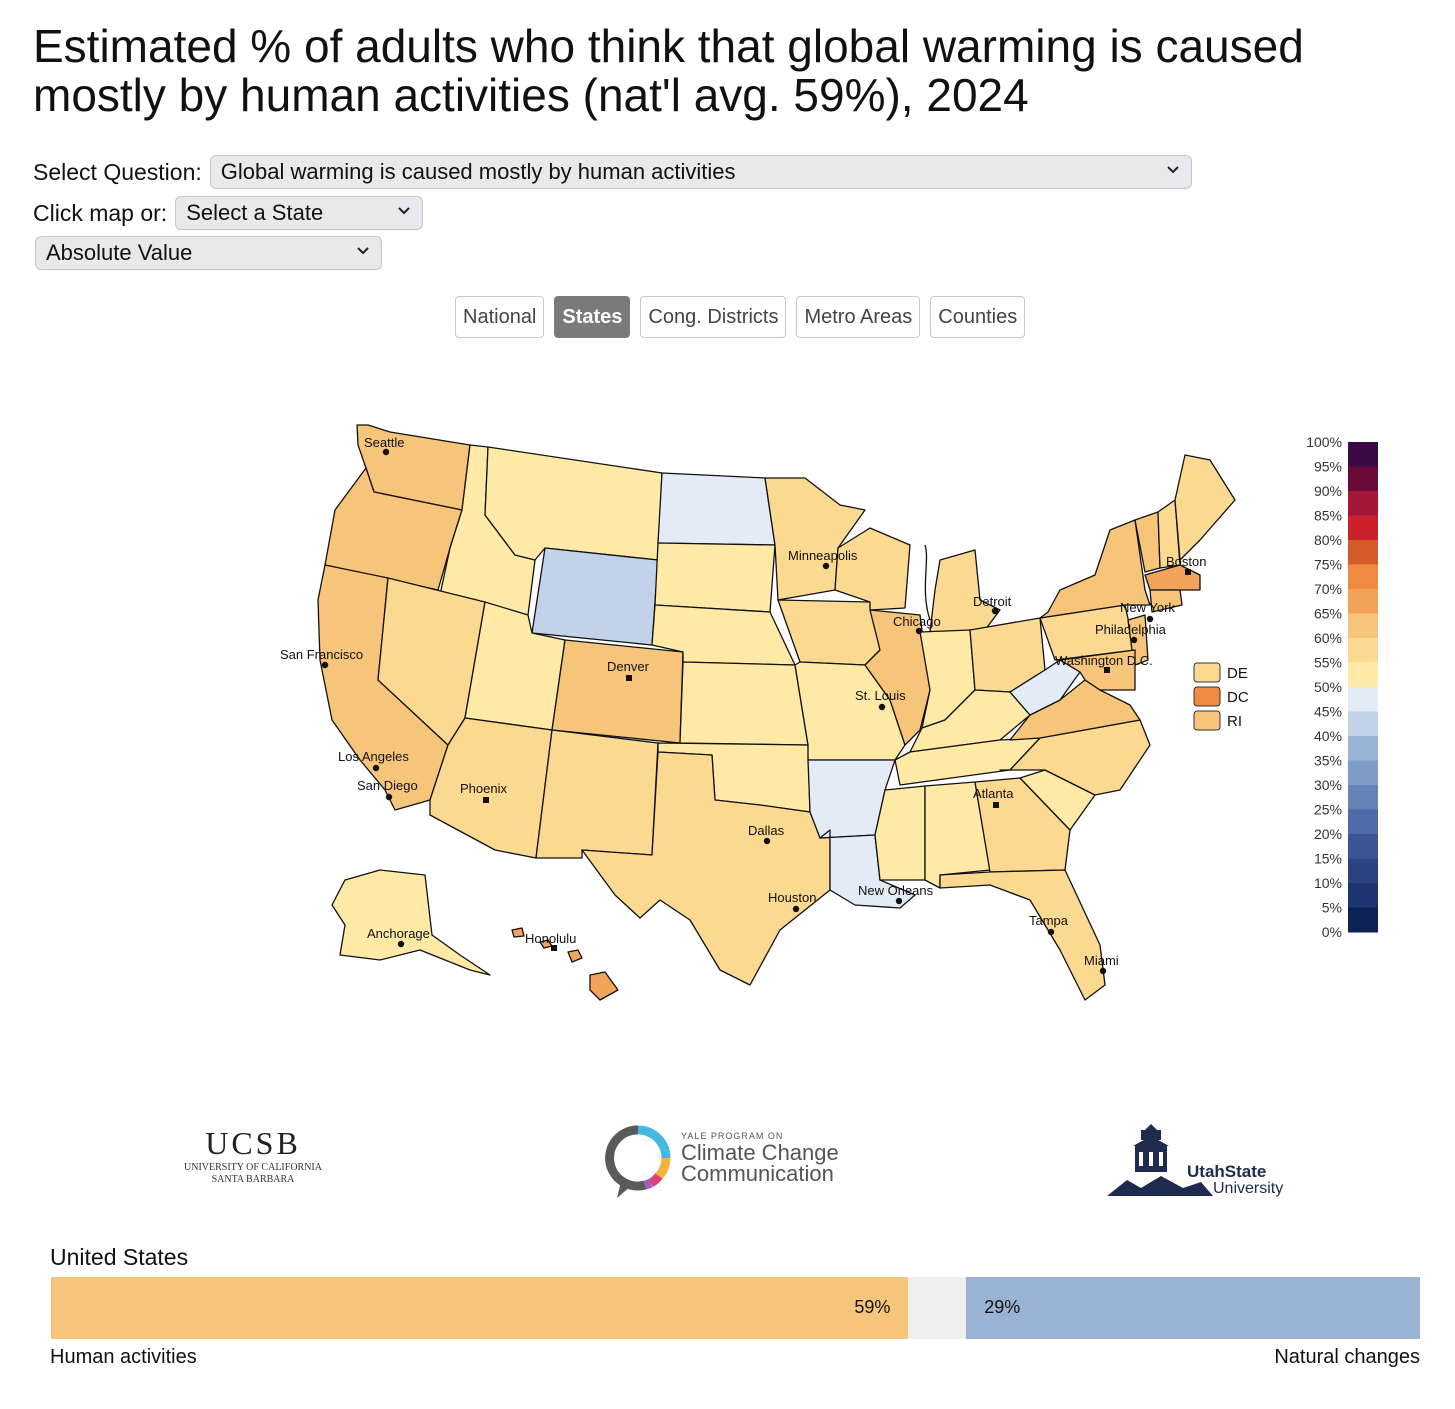  I want to click on small-state-dc: DC, so click(1221, 696).